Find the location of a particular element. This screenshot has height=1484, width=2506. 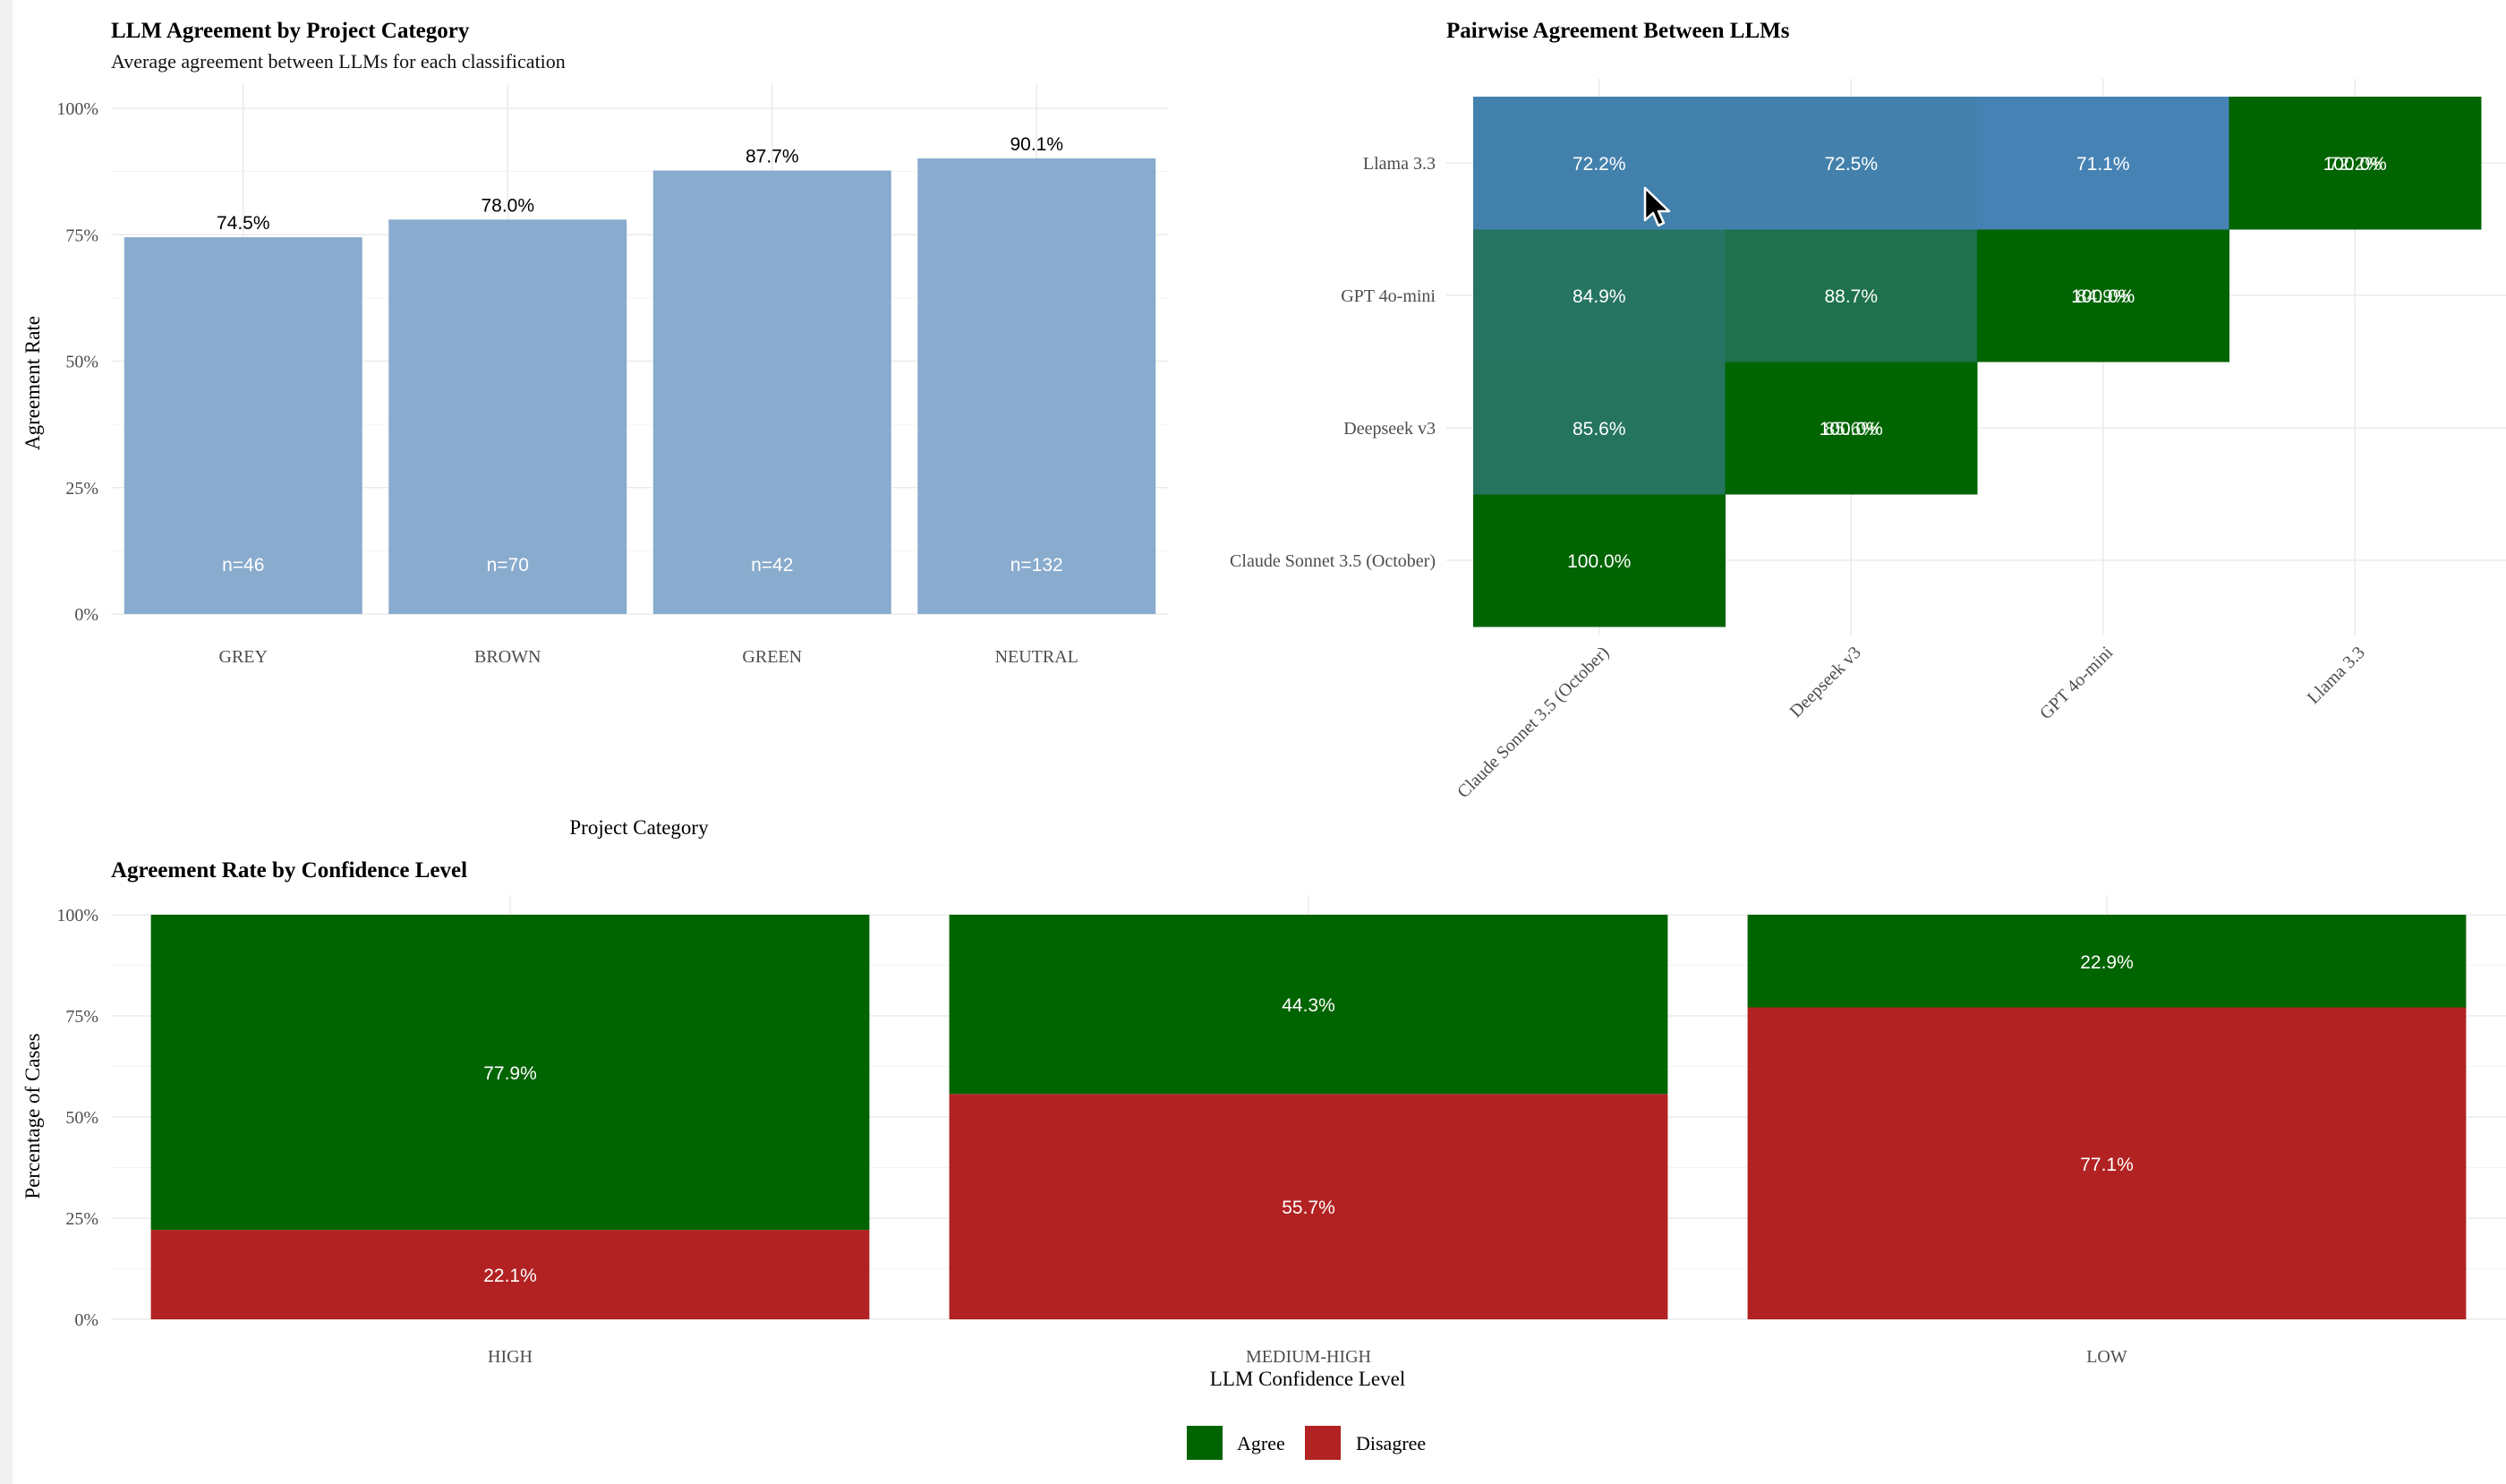

stacked-bar-label: 77.1% is located at coordinates (2107, 1165).